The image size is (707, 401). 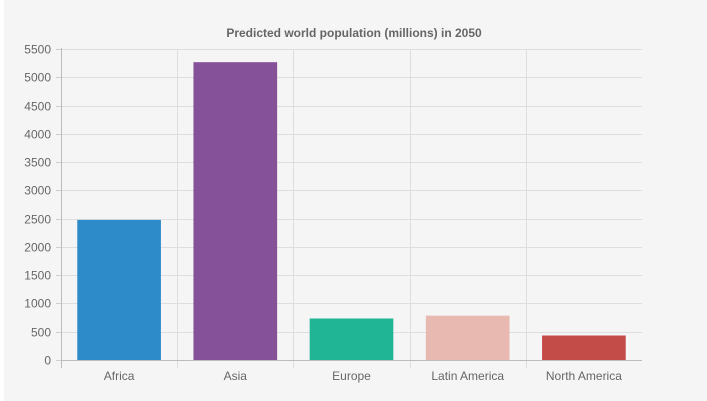 What do you see at coordinates (584, 347) in the screenshot?
I see `bar-north-america` at bounding box center [584, 347].